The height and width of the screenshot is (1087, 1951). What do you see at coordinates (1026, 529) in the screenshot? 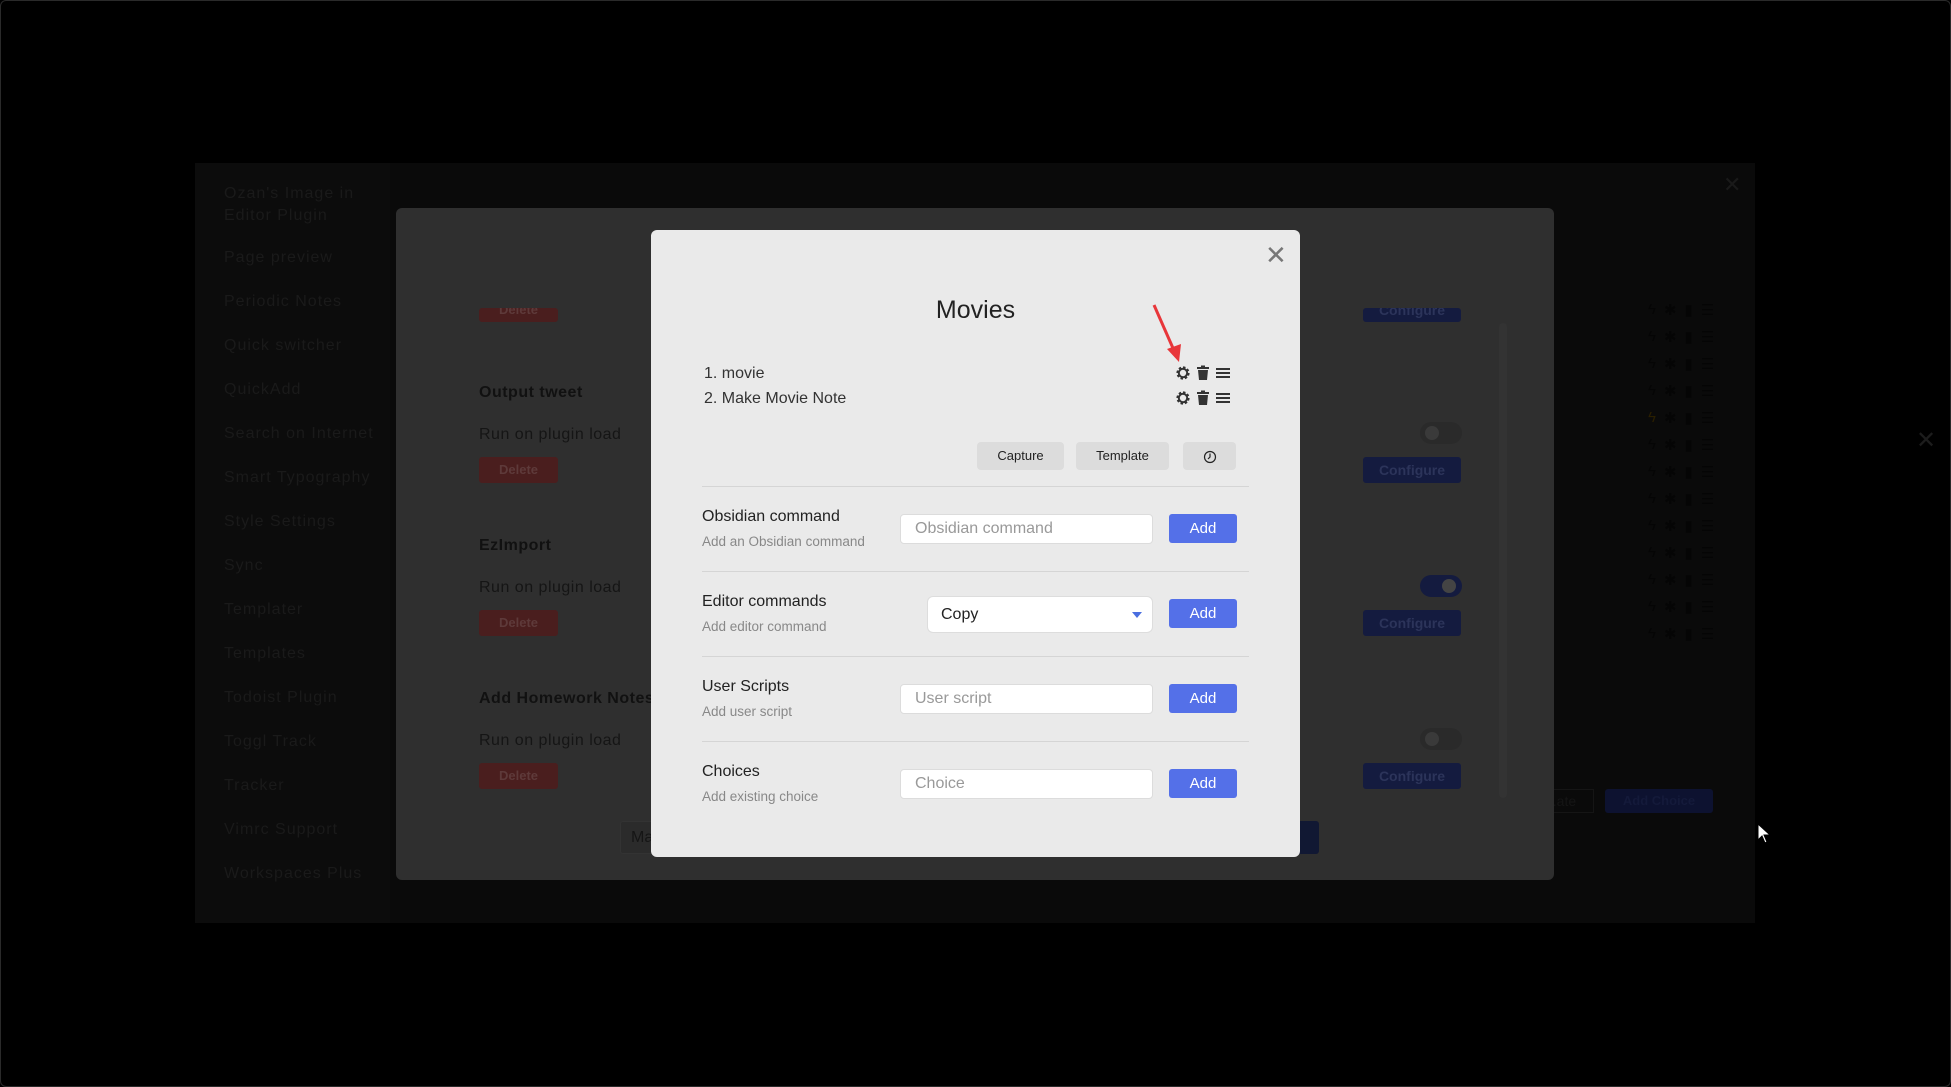
I see `obsidian-command-input` at bounding box center [1026, 529].